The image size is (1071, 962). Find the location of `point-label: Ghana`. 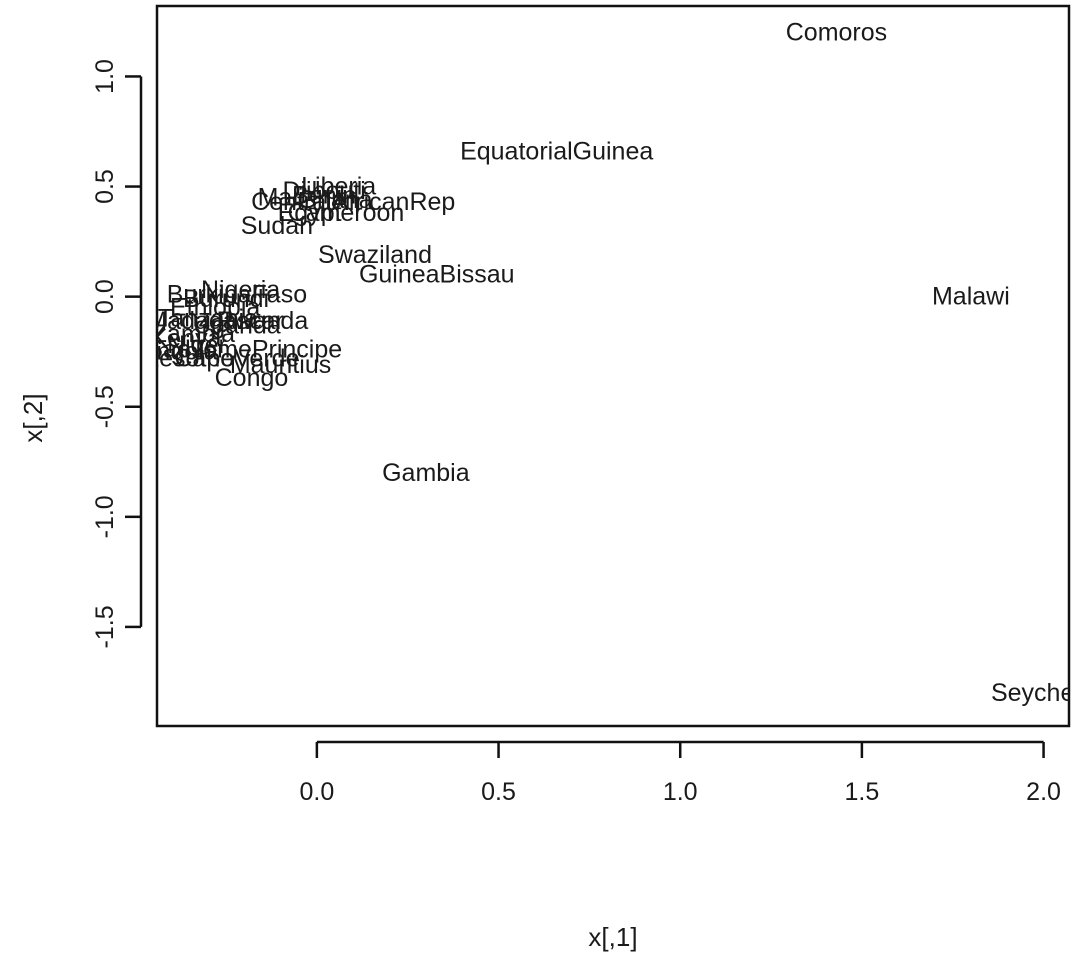

point-label: Ghana is located at coordinates (335, 200).